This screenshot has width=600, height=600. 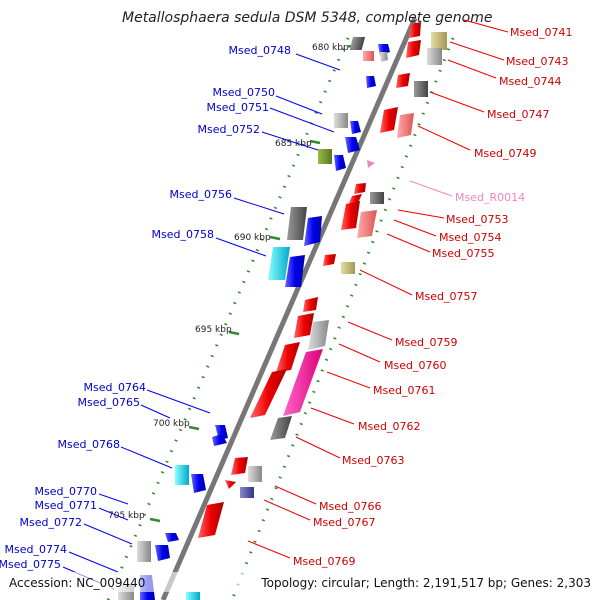 What do you see at coordinates (426, 342) in the screenshot?
I see `gene-label-right: Msed_0759` at bounding box center [426, 342].